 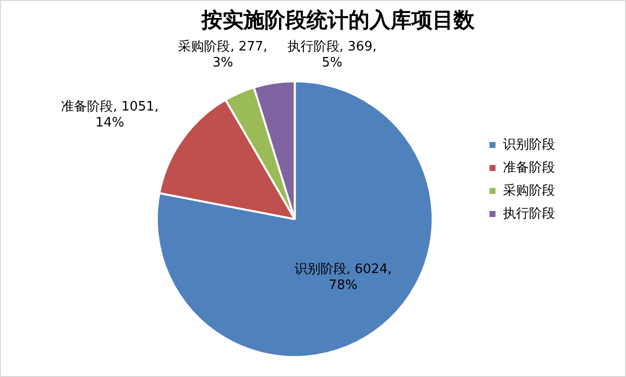 I want to click on chart-title: 按实施阶段统计的入库项目数, so click(x=338, y=20).